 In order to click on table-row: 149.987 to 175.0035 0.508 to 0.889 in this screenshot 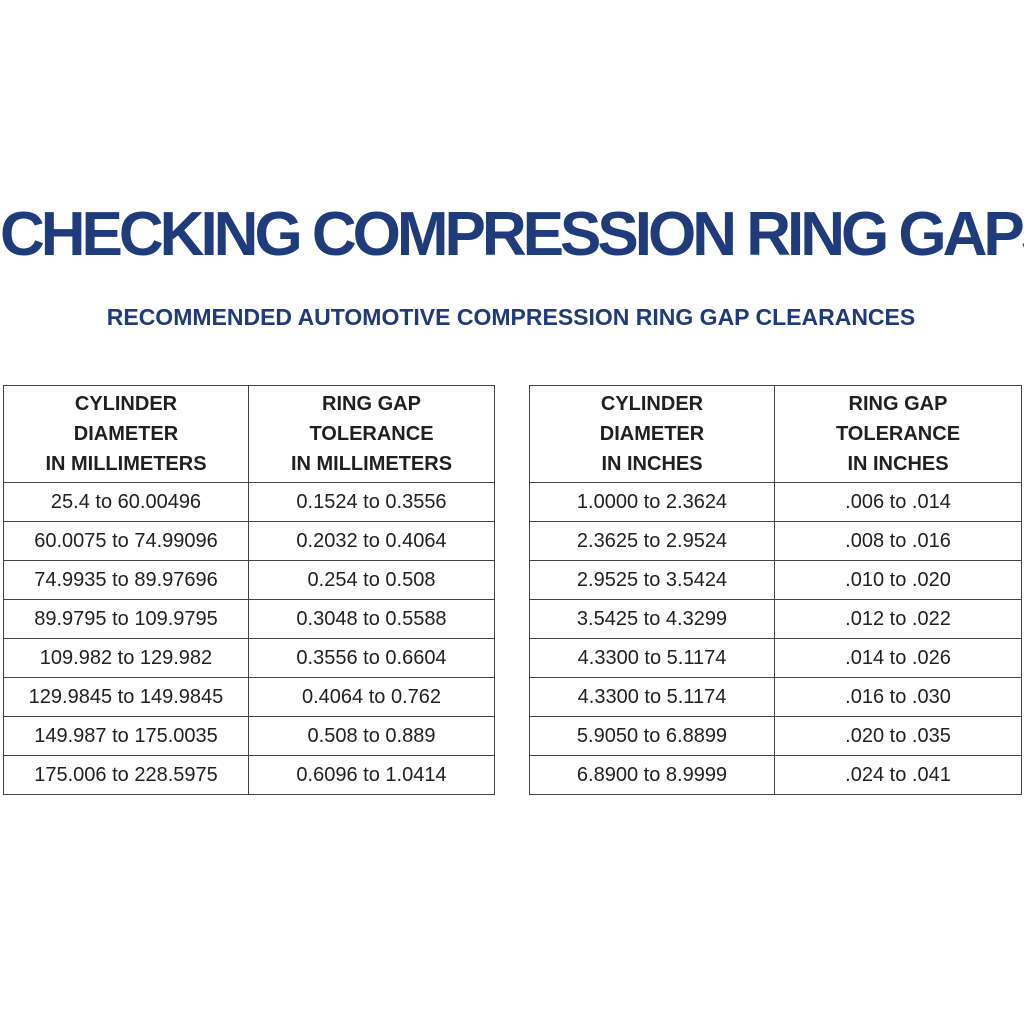, I will do `click(249, 736)`.